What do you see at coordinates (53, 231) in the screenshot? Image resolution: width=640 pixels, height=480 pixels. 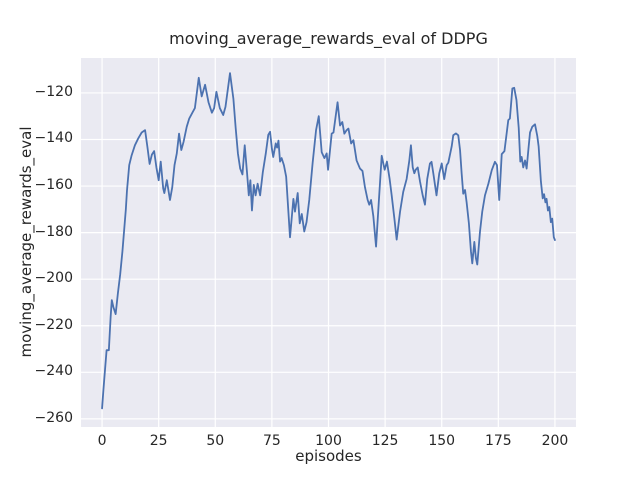 I see `y-tick-label: −180` at bounding box center [53, 231].